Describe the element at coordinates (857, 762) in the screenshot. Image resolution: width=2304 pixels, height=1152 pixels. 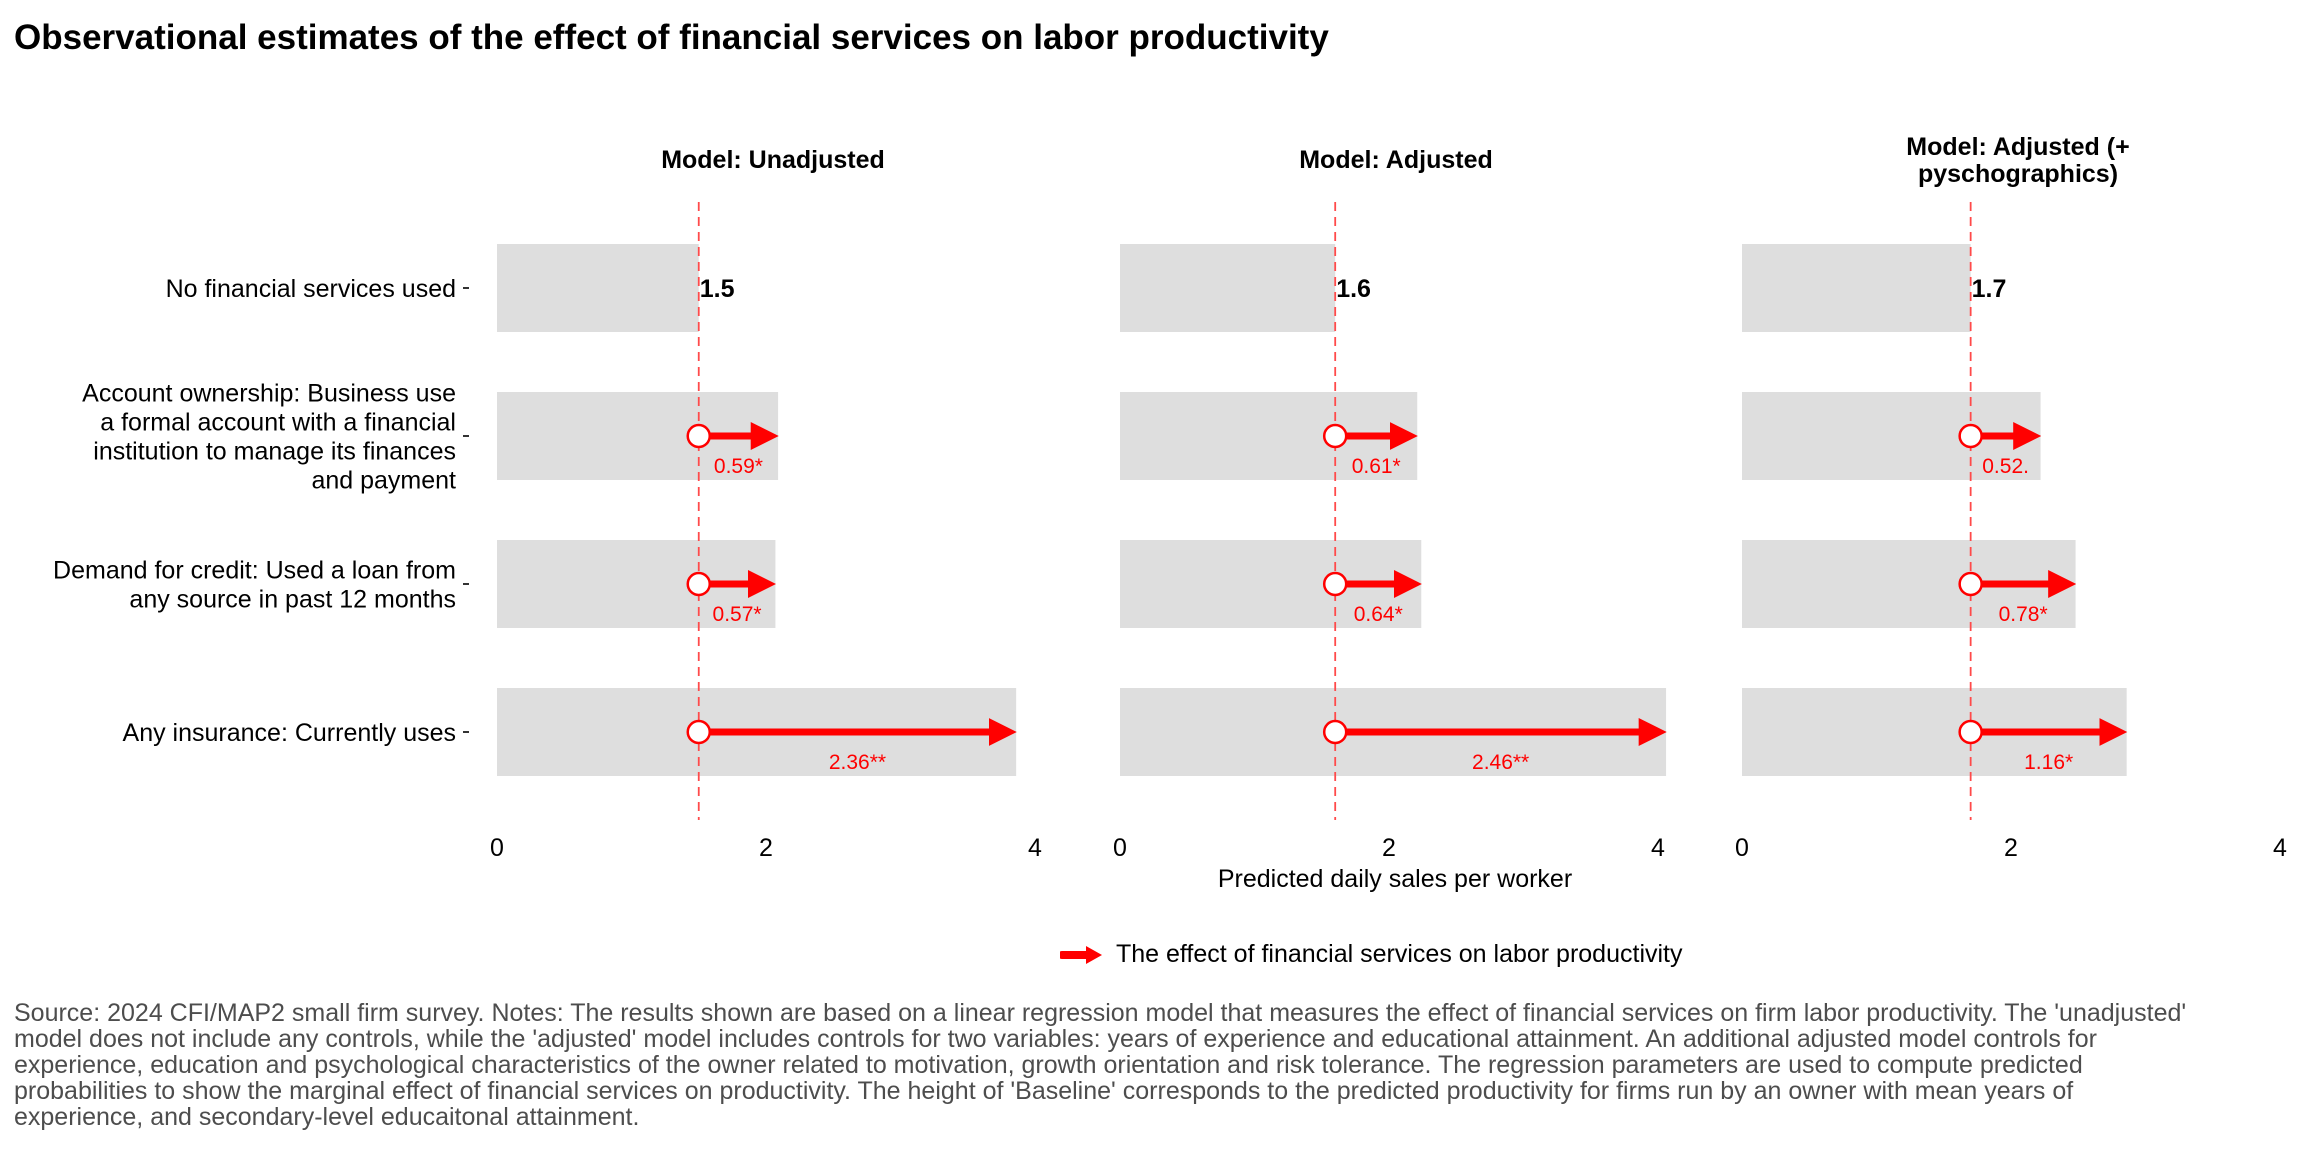
I see `effect-value-label: 2.36**` at that location.